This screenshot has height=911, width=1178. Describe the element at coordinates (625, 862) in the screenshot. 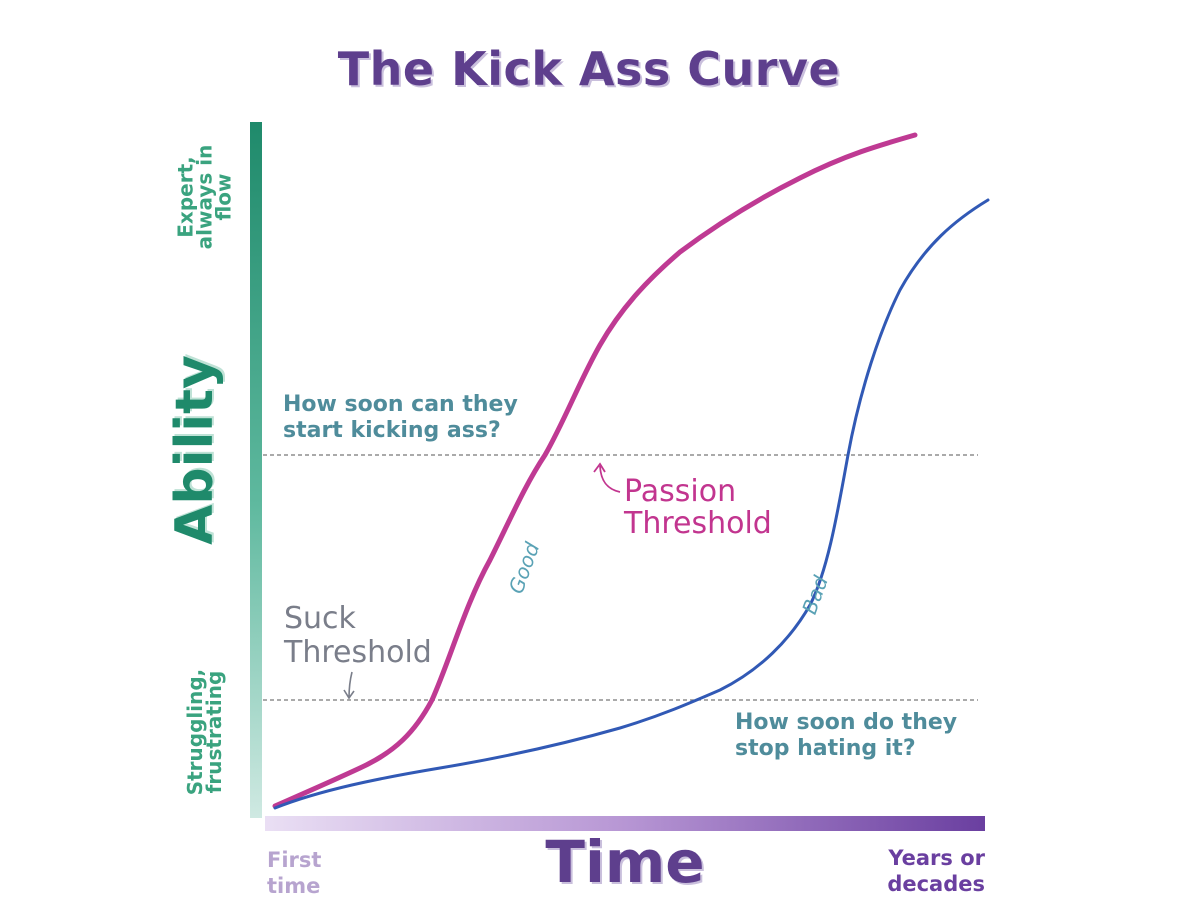

I see `time-axis-label: Time` at that location.